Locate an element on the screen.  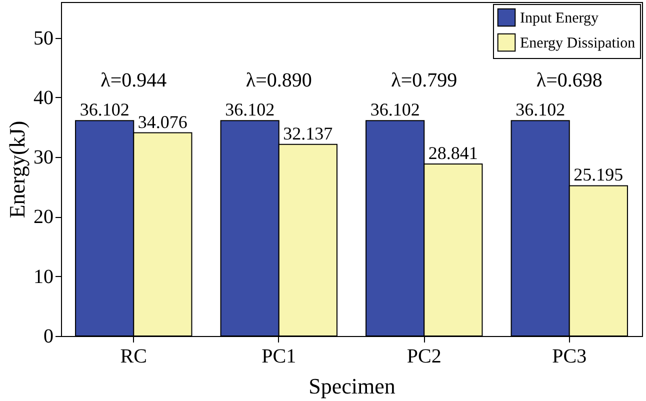
annotation: λ=0.799 is located at coordinates (424, 81).